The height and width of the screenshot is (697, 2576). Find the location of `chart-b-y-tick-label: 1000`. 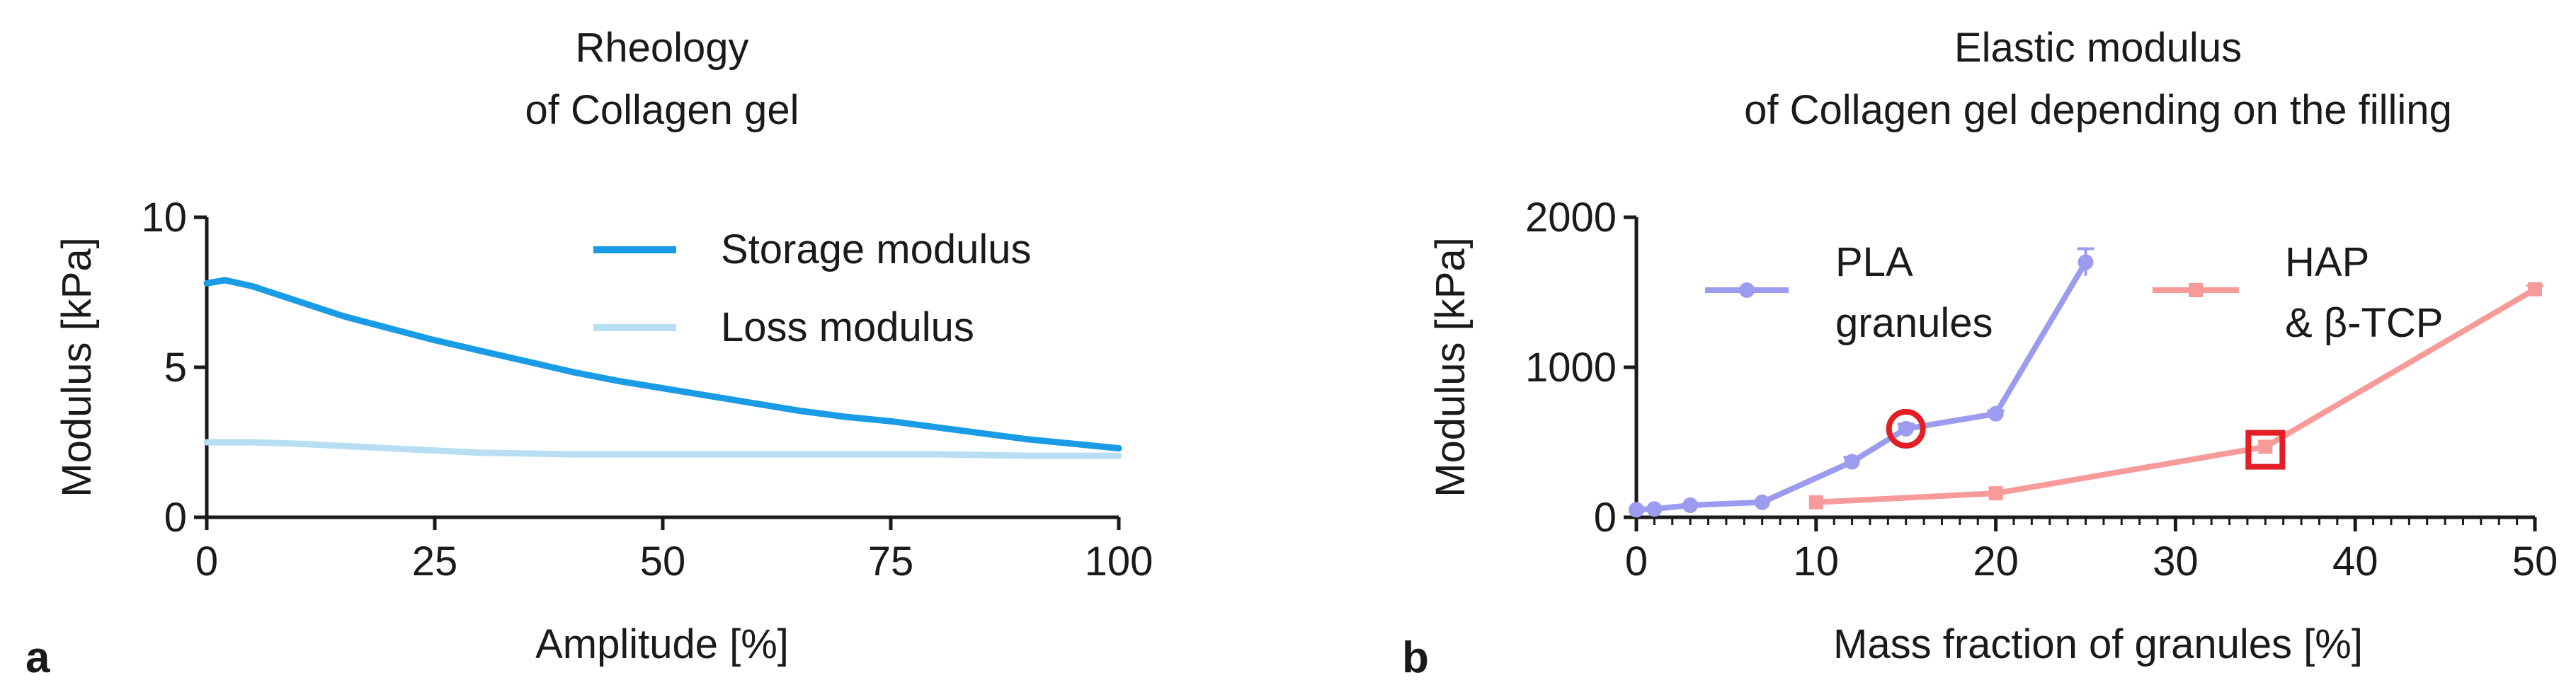

chart-b-y-tick-label: 1000 is located at coordinates (1571, 368).